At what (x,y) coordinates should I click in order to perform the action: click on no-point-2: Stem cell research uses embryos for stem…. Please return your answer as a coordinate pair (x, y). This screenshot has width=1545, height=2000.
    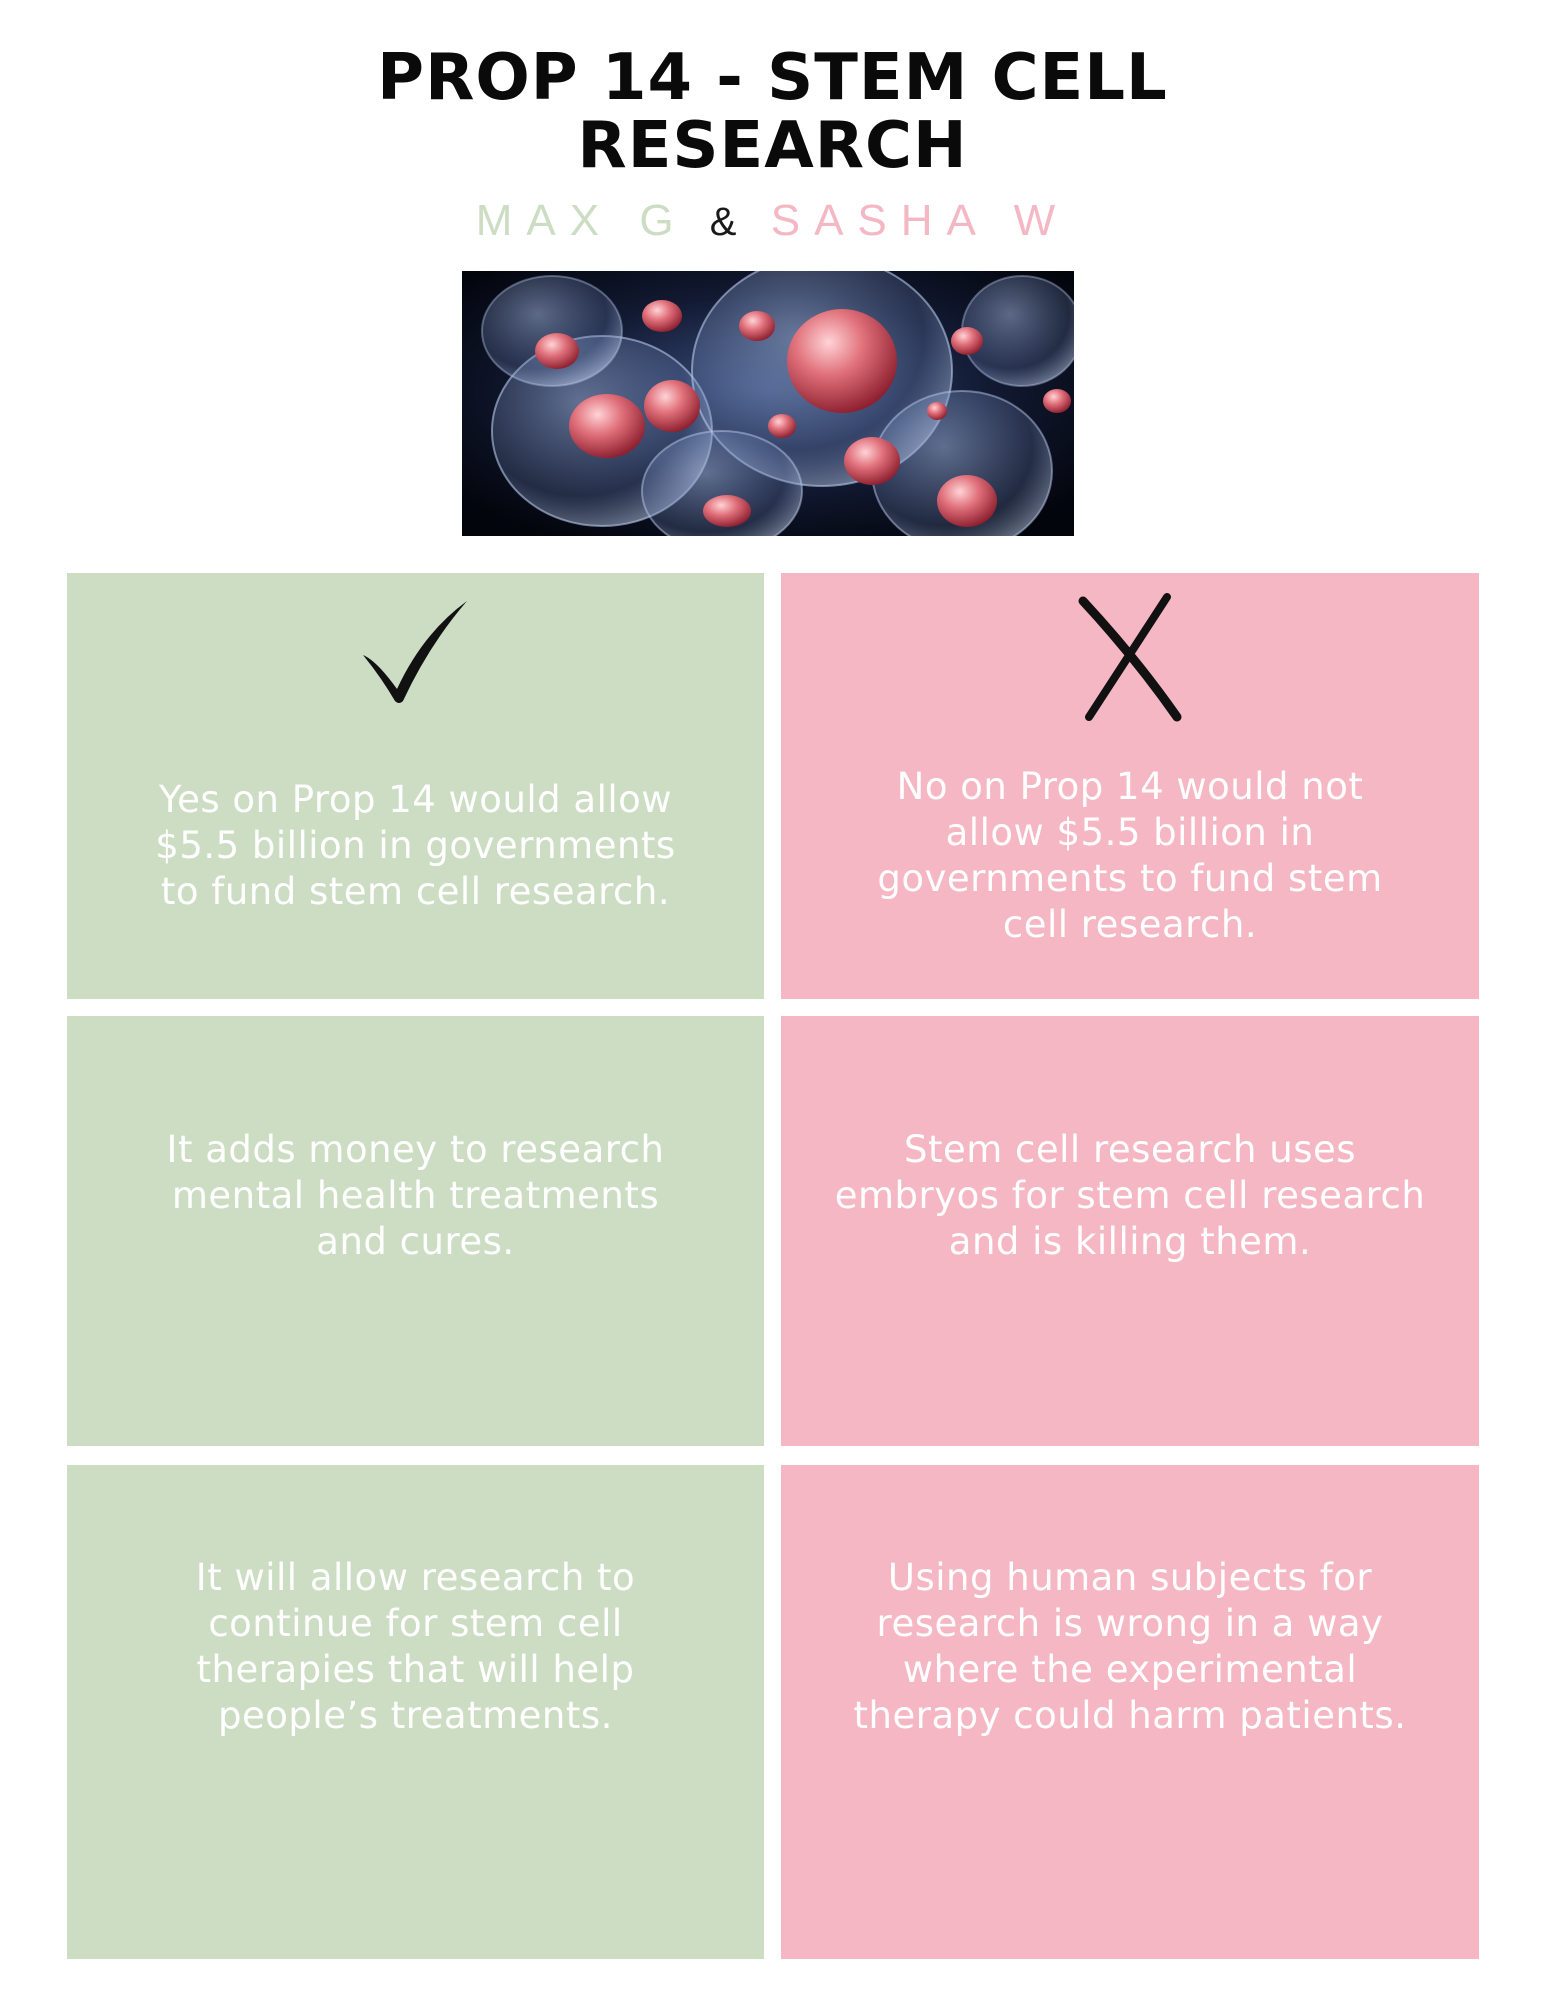
    Looking at the image, I should click on (1130, 1195).